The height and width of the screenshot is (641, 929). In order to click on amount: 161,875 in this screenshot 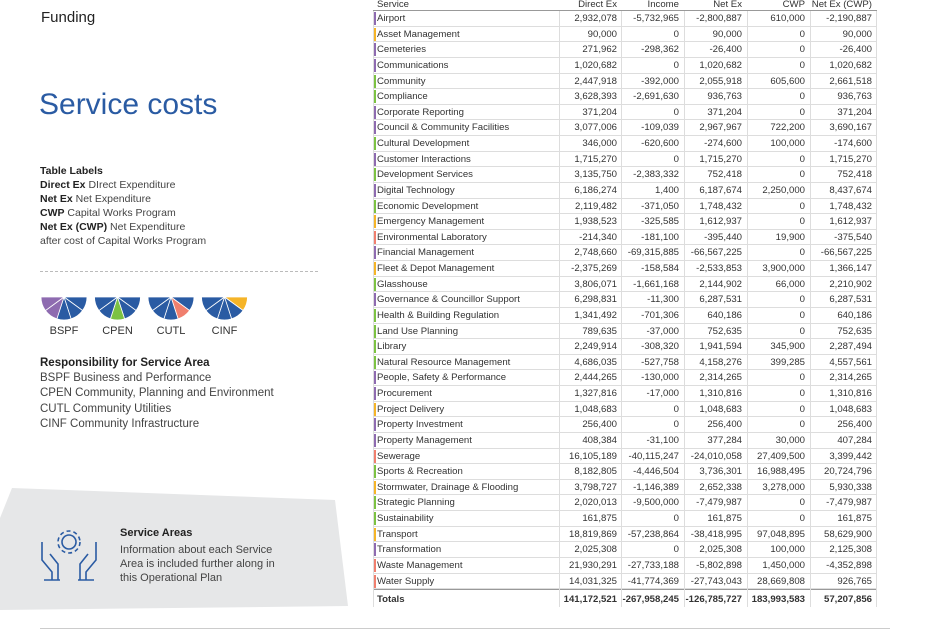, I will do `click(599, 518)`.